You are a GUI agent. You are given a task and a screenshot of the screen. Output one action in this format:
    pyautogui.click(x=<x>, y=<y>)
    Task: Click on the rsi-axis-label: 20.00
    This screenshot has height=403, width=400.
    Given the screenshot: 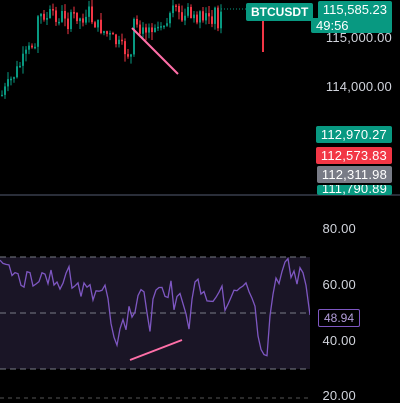 What is the action you would take?
    pyautogui.click(x=339, y=395)
    